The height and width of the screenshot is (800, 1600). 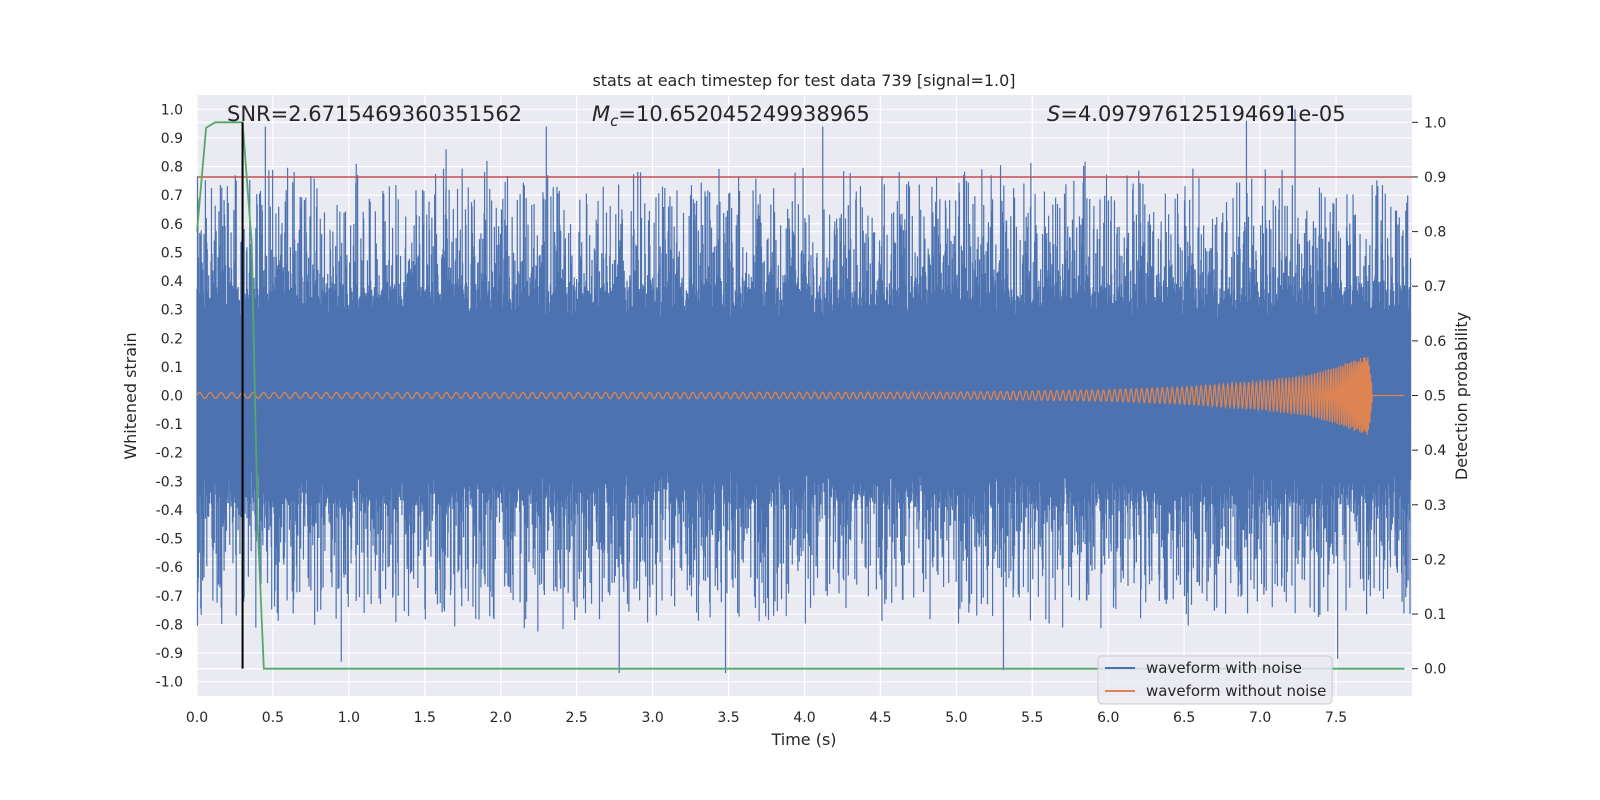 I want to click on chirp-mass-symbol: M, so click(x=601, y=114).